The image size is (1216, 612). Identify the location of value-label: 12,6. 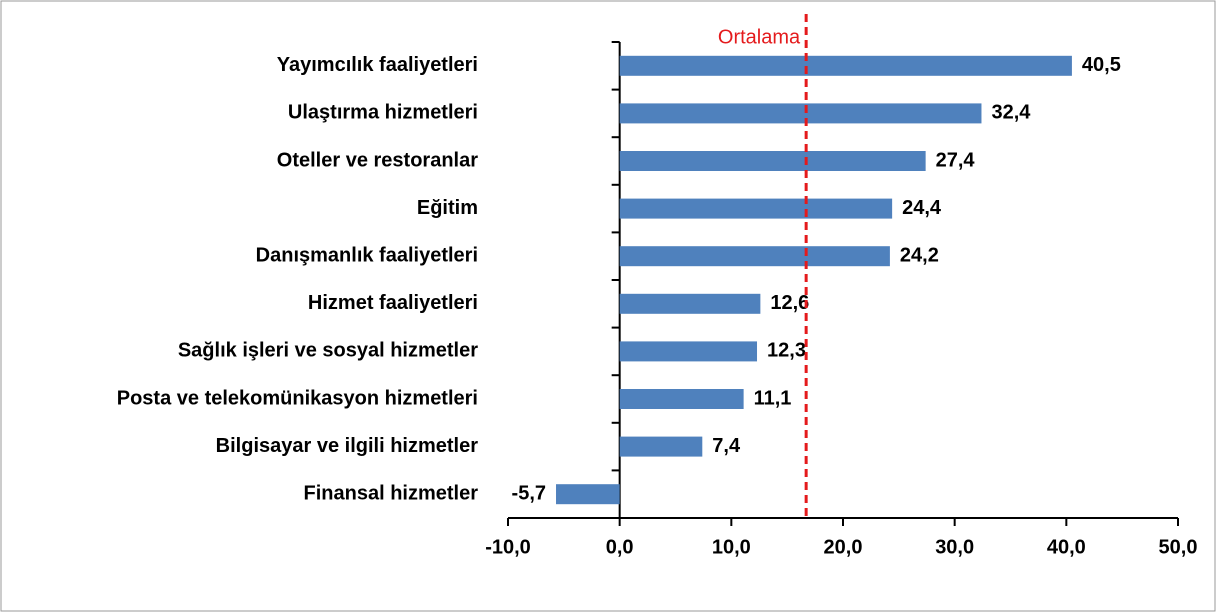
(789, 303).